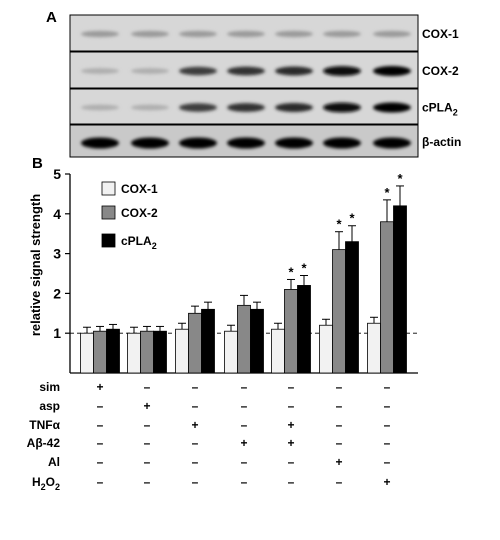  What do you see at coordinates (57, 214) in the screenshot?
I see `y-tick-label: 4` at bounding box center [57, 214].